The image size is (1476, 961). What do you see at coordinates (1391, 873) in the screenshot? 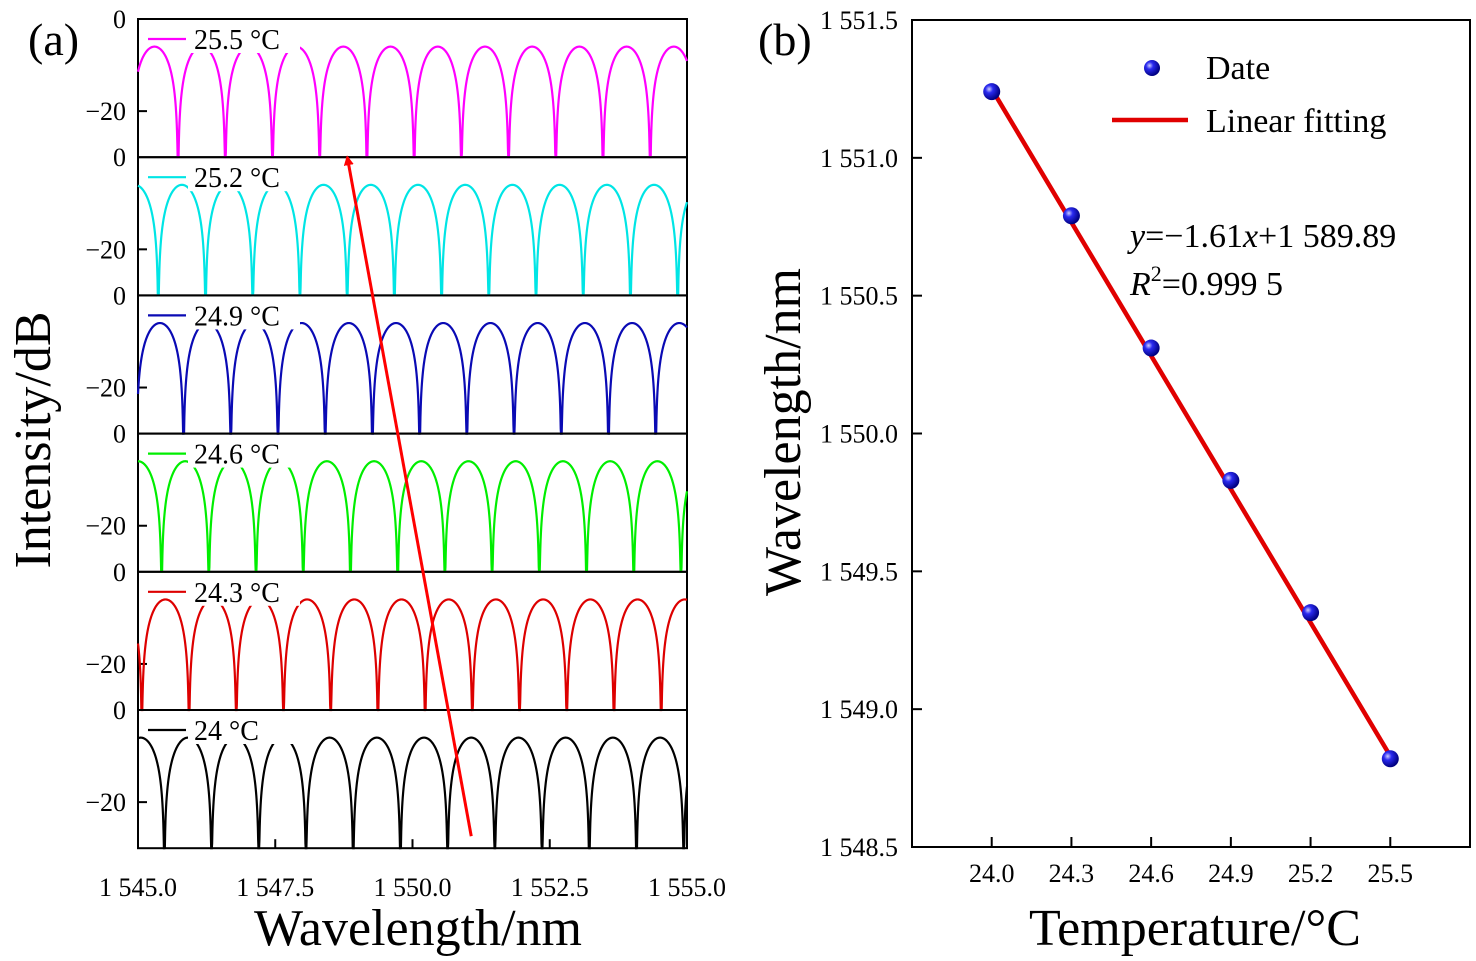
I see `x-tick-label: 25.5` at bounding box center [1391, 873].